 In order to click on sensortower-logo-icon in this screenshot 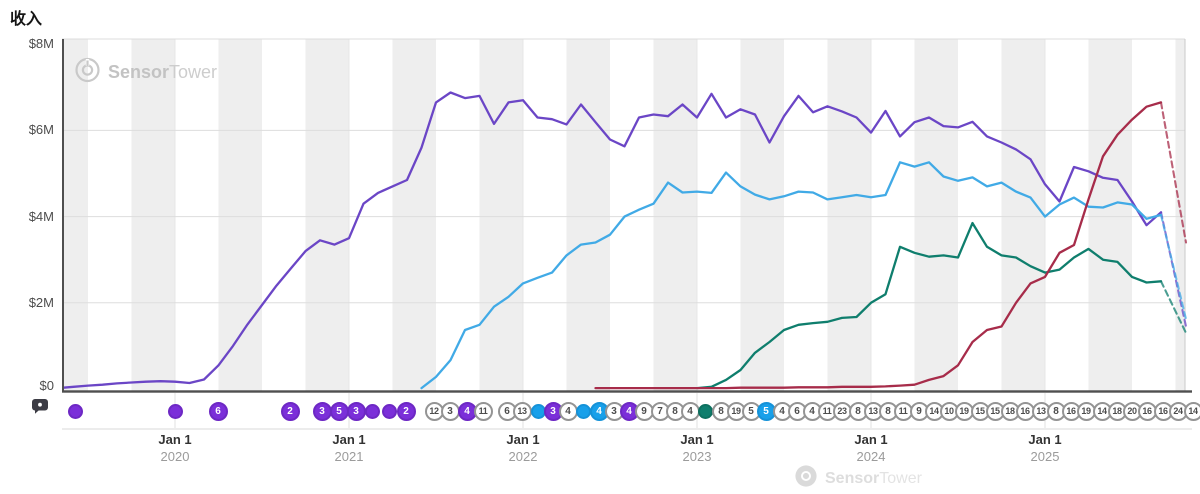, I will do `click(87, 72)`.